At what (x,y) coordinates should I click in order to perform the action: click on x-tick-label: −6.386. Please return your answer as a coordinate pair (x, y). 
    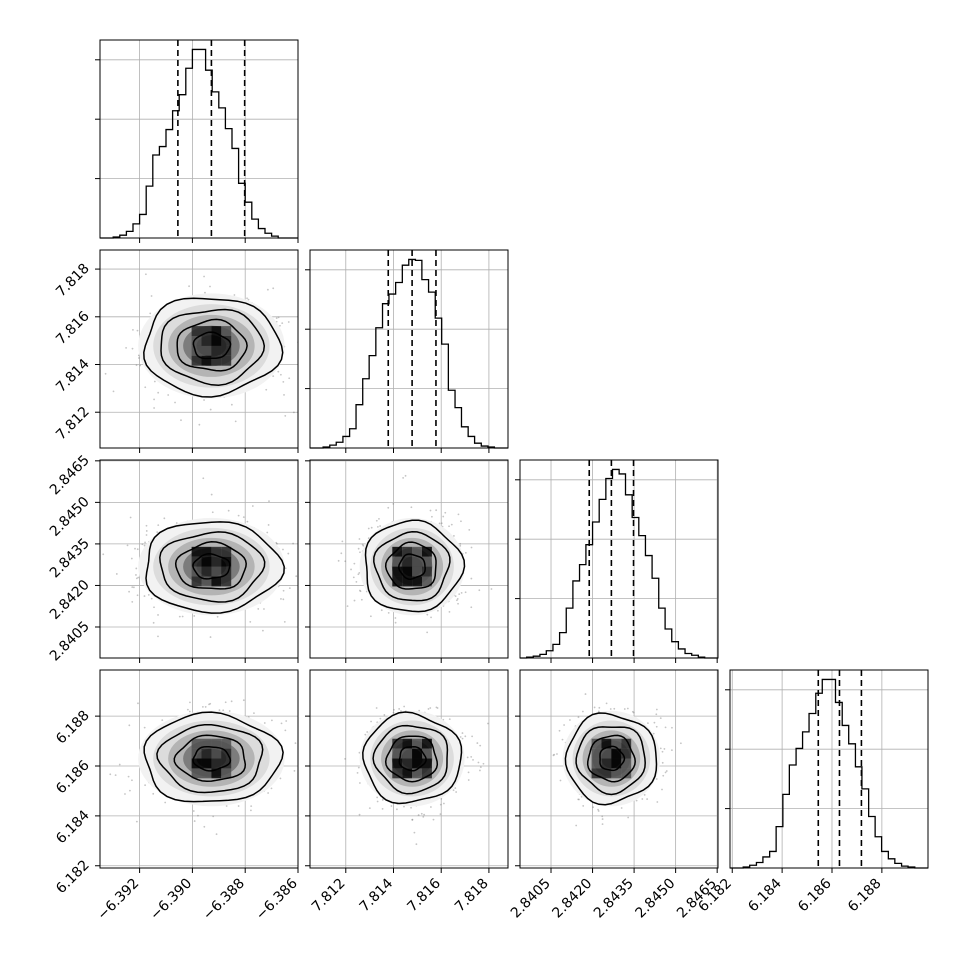
    Looking at the image, I should click on (277, 899).